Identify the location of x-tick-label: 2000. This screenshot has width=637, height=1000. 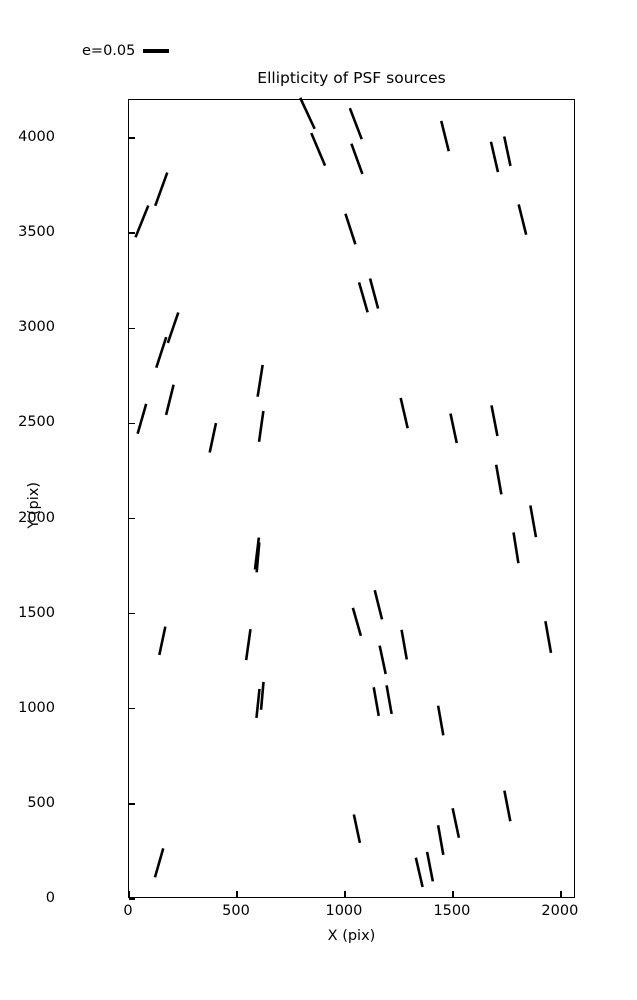
(560, 911).